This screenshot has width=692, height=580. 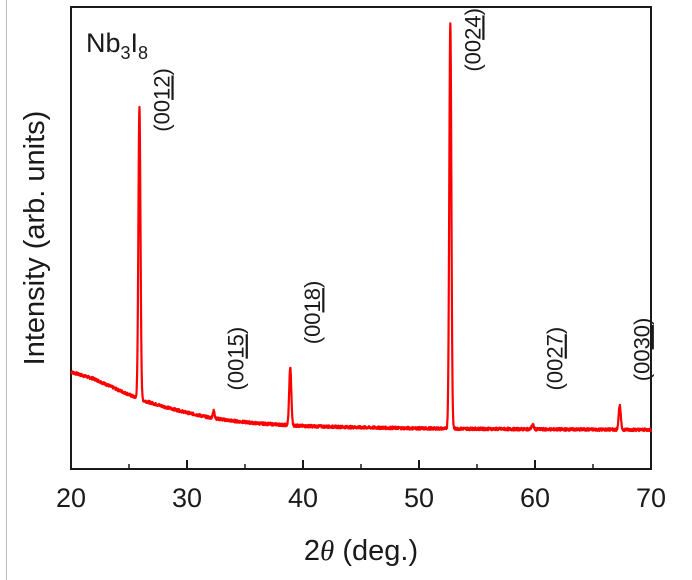 I want to click on peak-annotation: (0024), so click(x=472, y=40).